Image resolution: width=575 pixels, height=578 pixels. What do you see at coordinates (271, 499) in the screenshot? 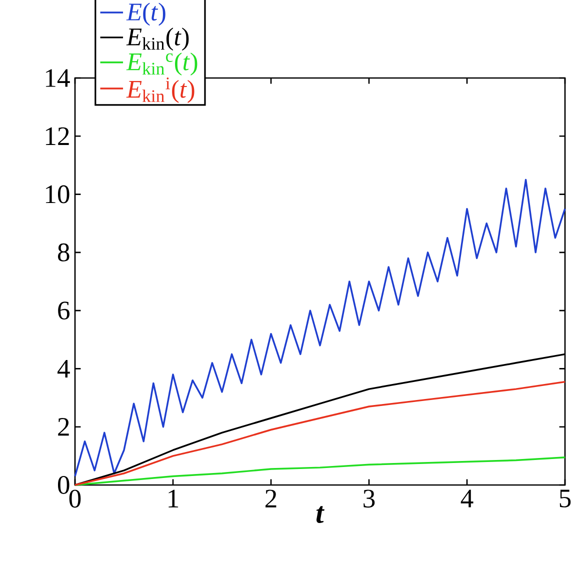
I see `x-tick-label: 2` at bounding box center [271, 499].